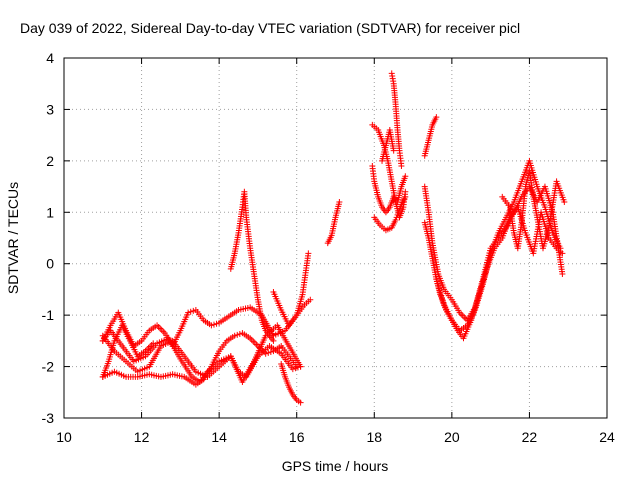 Image resolution: width=640 pixels, height=480 pixels. Describe the element at coordinates (50, 58) in the screenshot. I see `y-tick-label: 4` at that location.